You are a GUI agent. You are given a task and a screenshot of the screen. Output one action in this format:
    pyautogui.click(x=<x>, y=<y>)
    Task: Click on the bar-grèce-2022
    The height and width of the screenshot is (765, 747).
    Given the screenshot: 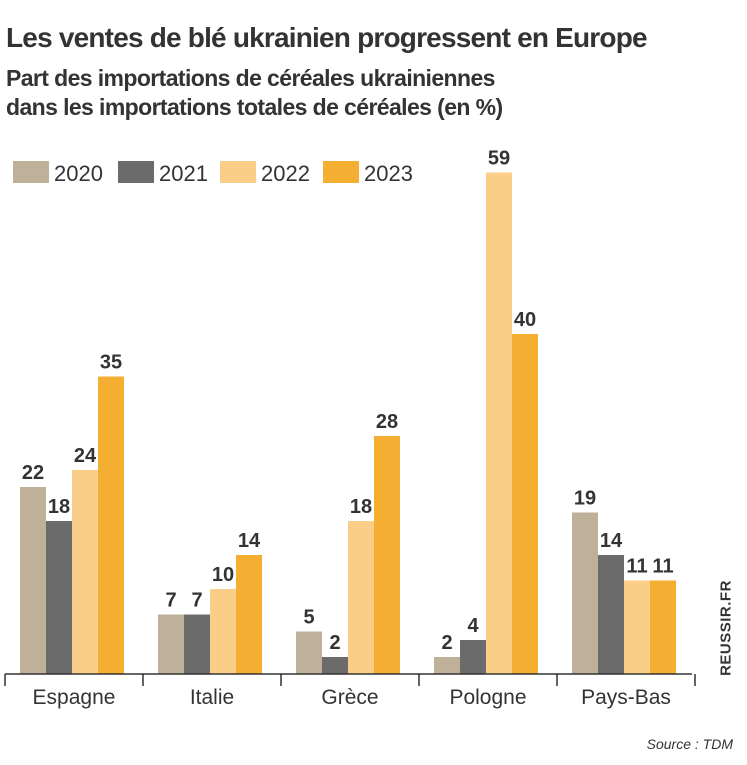 What is the action you would take?
    pyautogui.click(x=361, y=597)
    